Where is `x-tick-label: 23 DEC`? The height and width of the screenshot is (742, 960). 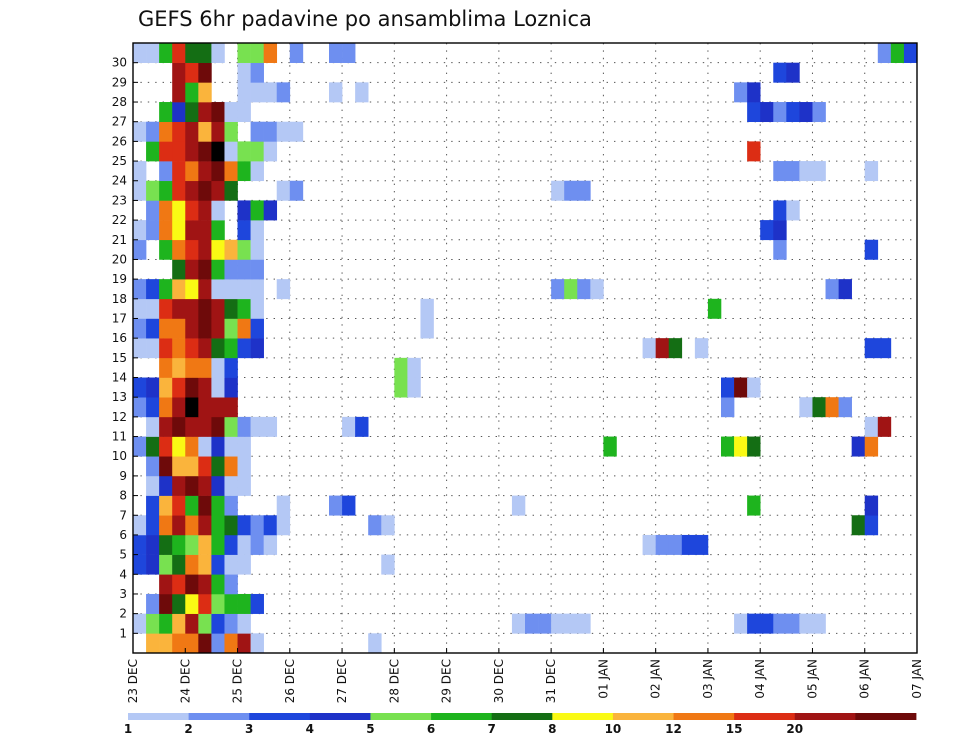 x-tick-label: 23 DEC is located at coordinates (133, 681).